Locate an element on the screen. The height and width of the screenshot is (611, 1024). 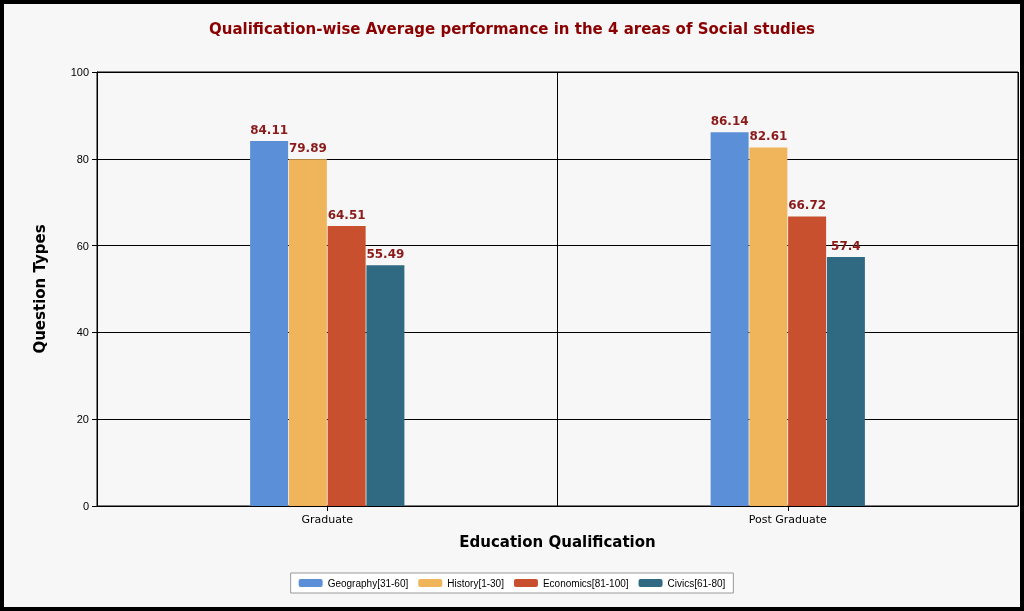
data-label: 79.89 is located at coordinates (307, 148).